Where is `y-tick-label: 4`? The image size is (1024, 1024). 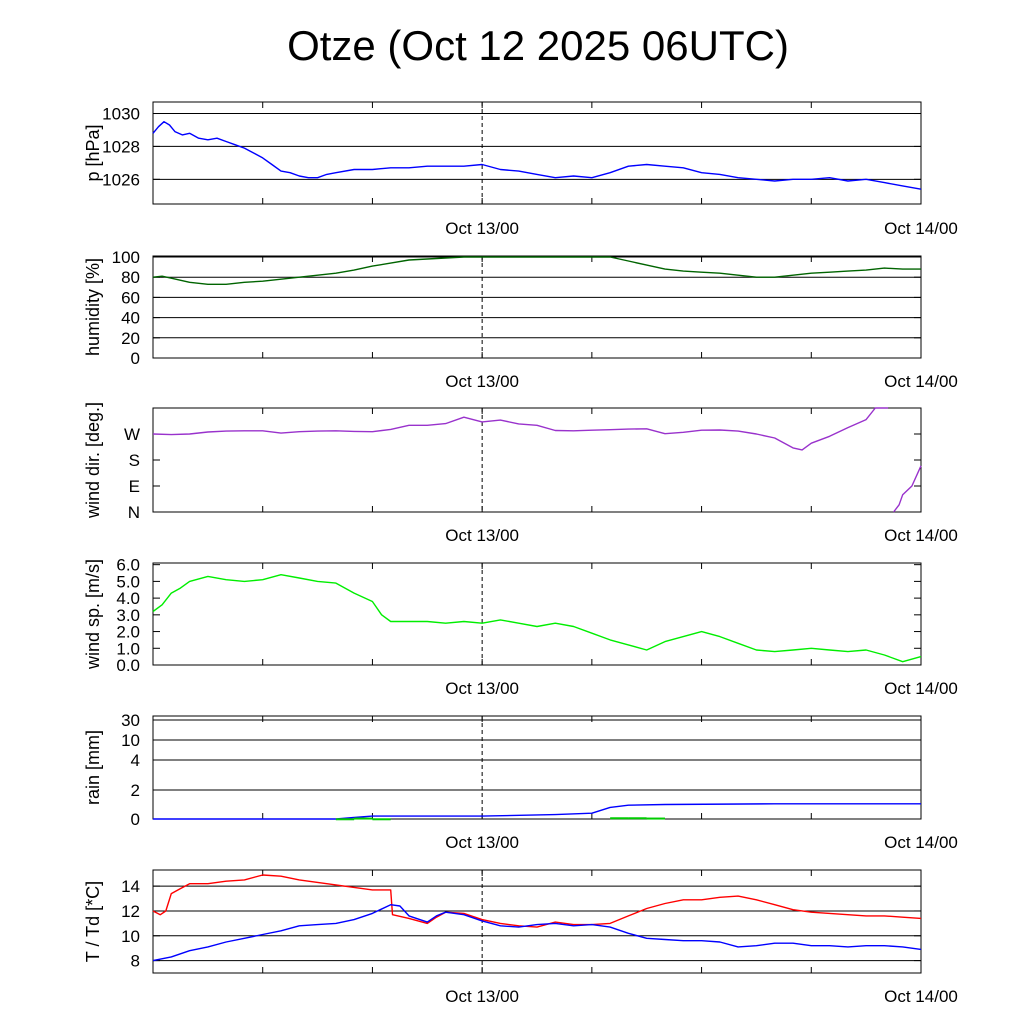 y-tick-label: 4 is located at coordinates (135, 760).